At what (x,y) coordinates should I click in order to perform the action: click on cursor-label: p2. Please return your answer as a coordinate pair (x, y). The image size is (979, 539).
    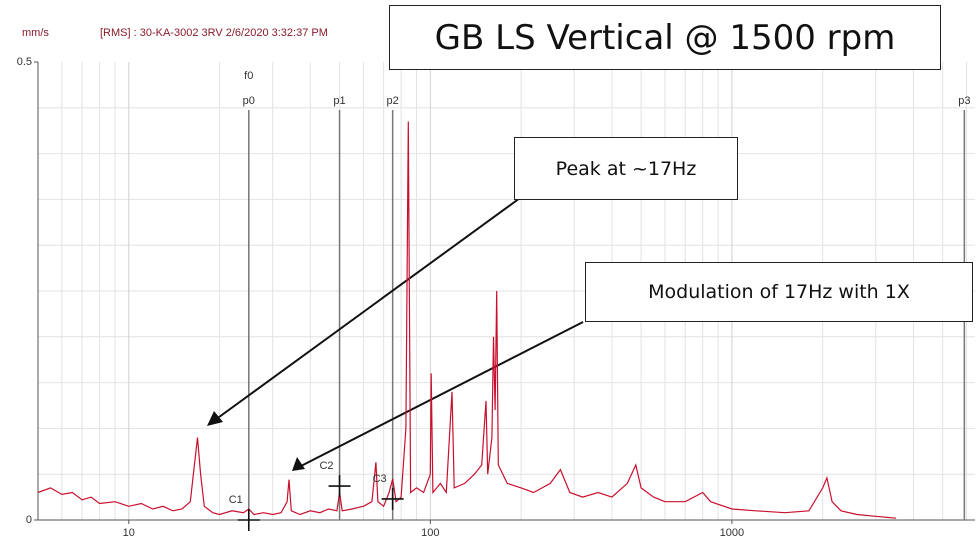
    Looking at the image, I should click on (393, 101).